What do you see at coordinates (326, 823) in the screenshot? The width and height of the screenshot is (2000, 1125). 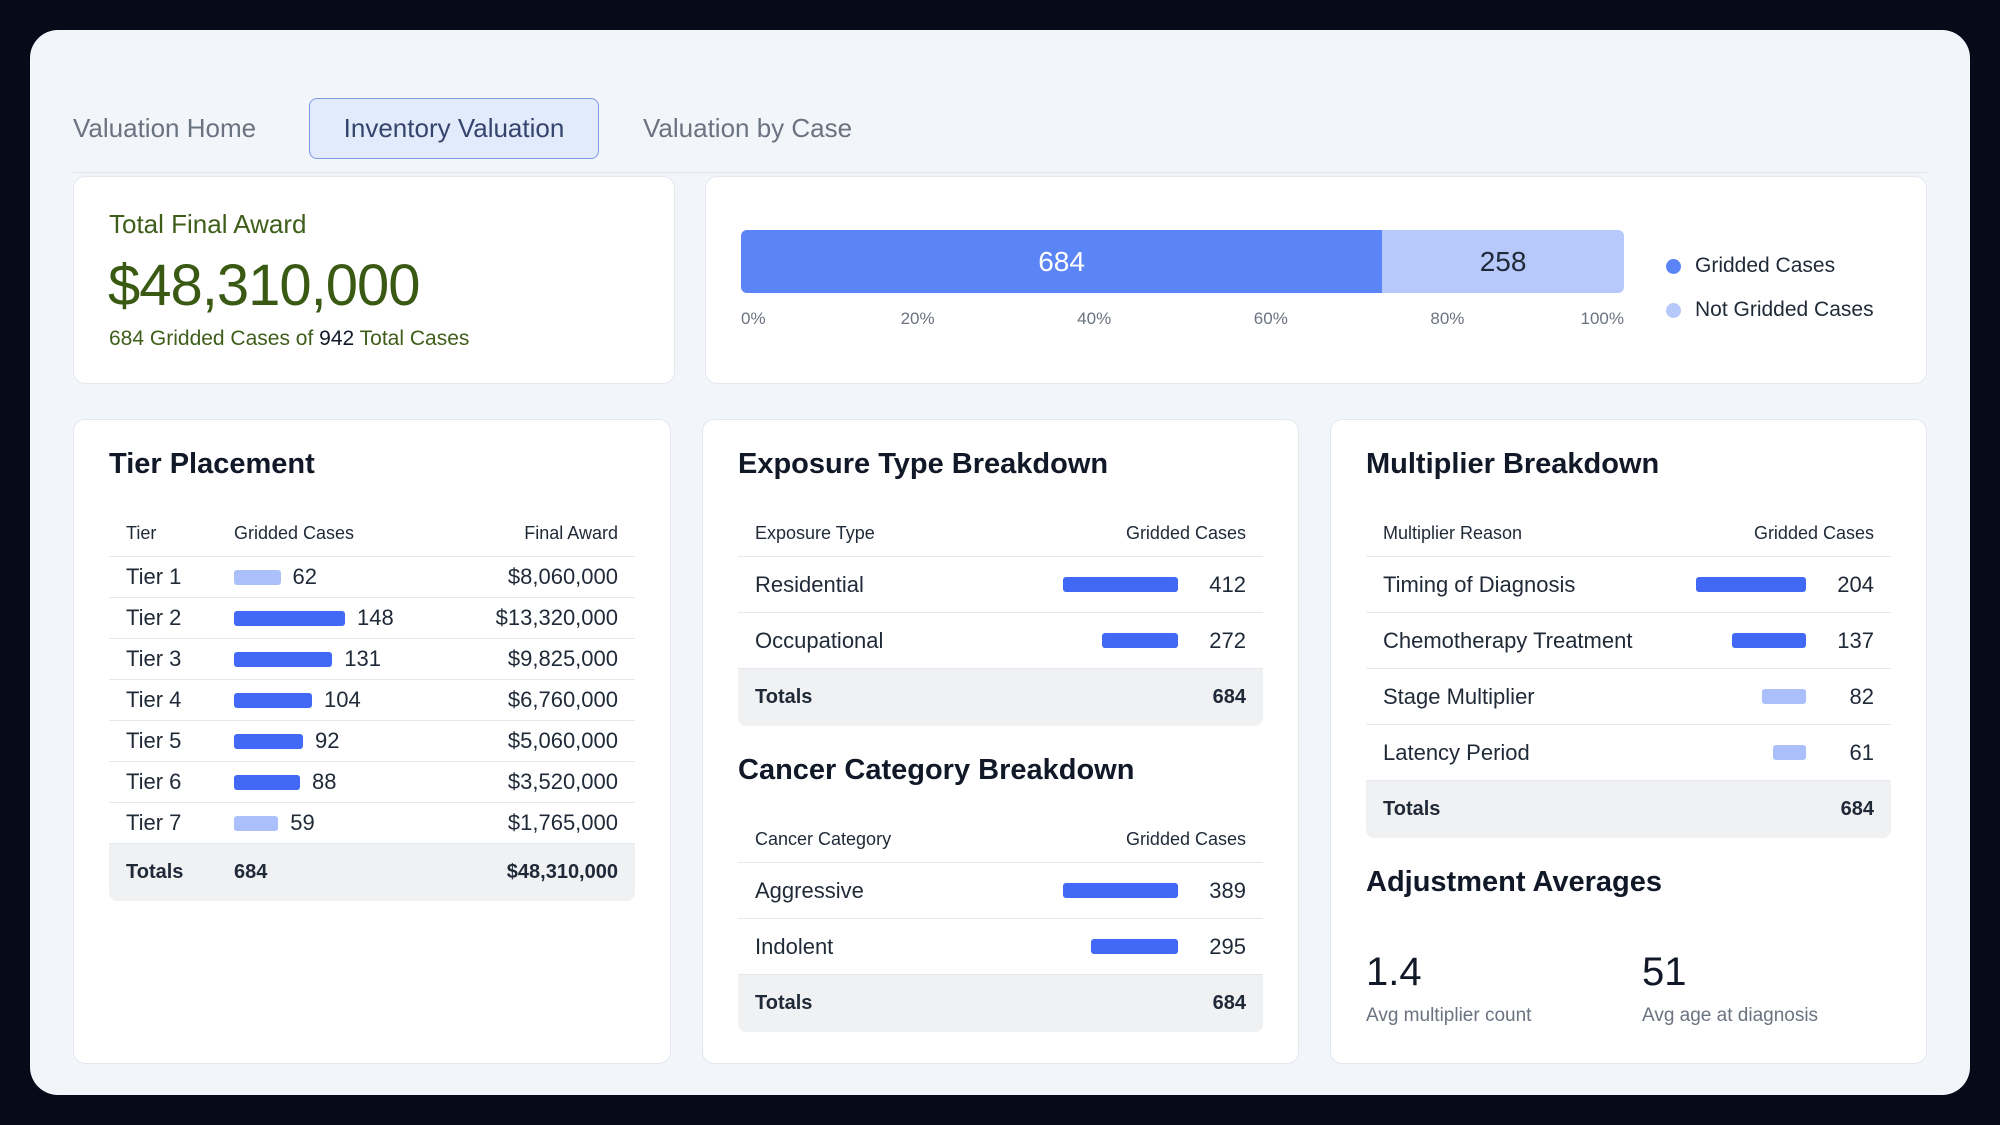 I see `cases-cell: 59` at bounding box center [326, 823].